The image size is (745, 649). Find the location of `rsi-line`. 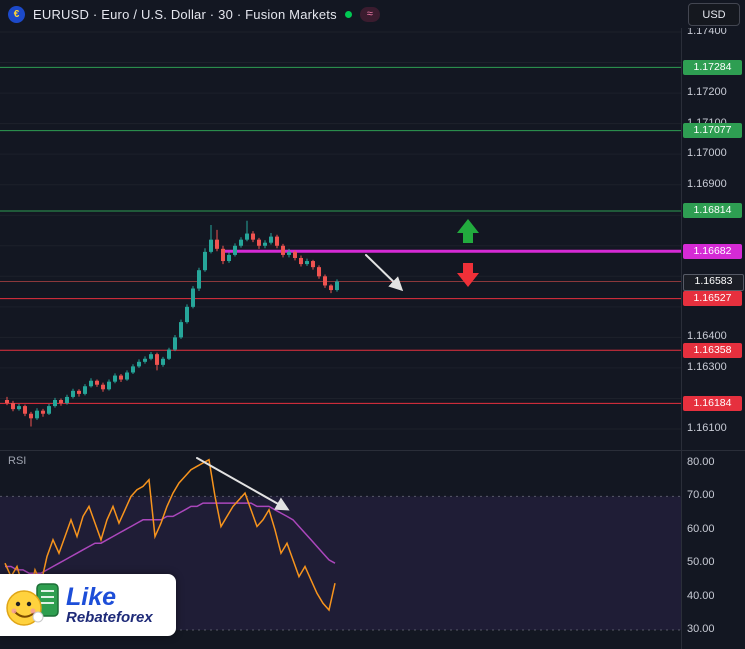

rsi-line is located at coordinates (170, 535).